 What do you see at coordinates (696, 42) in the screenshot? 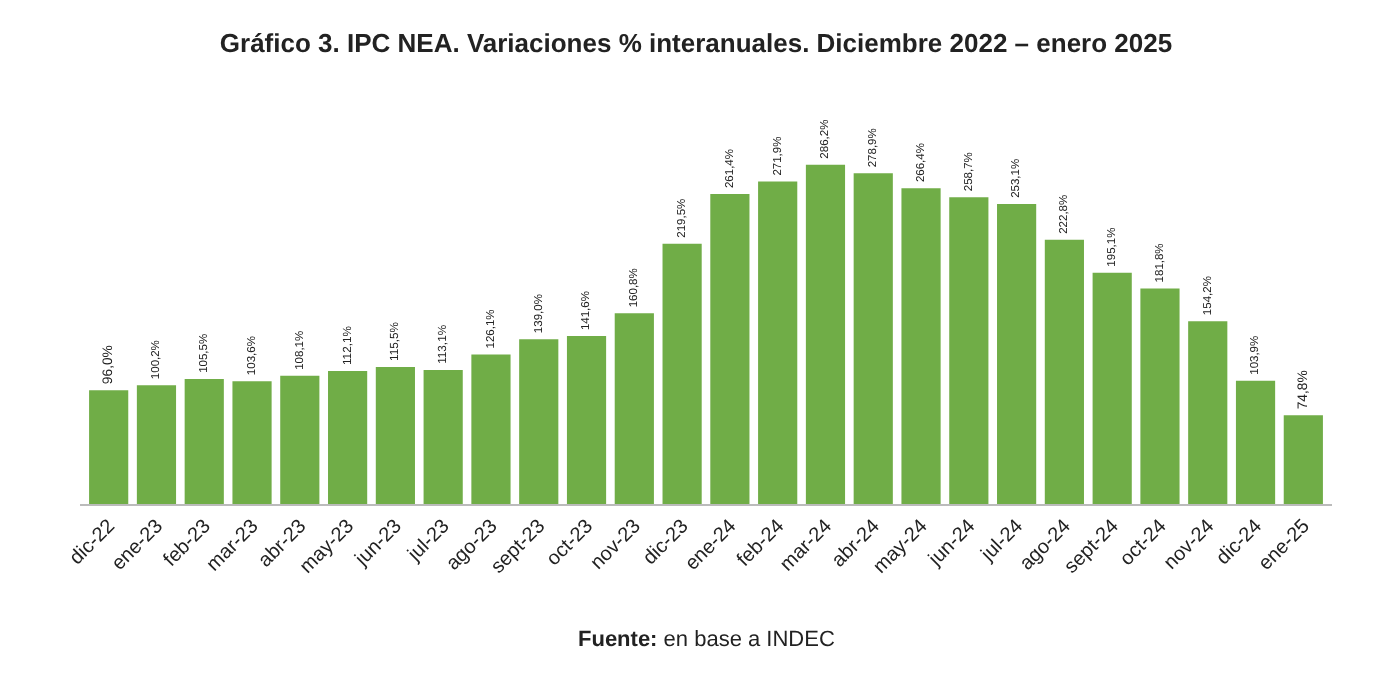
I see `chart-title: Gráfico 3. IPC NEA. Variaciones % interanuales. Diciembre 2022 – enero 2025` at bounding box center [696, 42].